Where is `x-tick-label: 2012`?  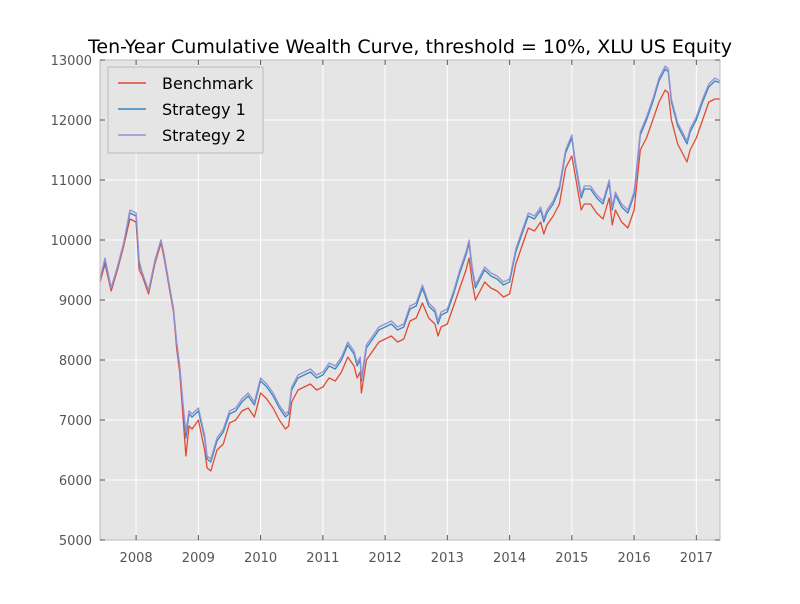 x-tick-label: 2012 is located at coordinates (385, 558).